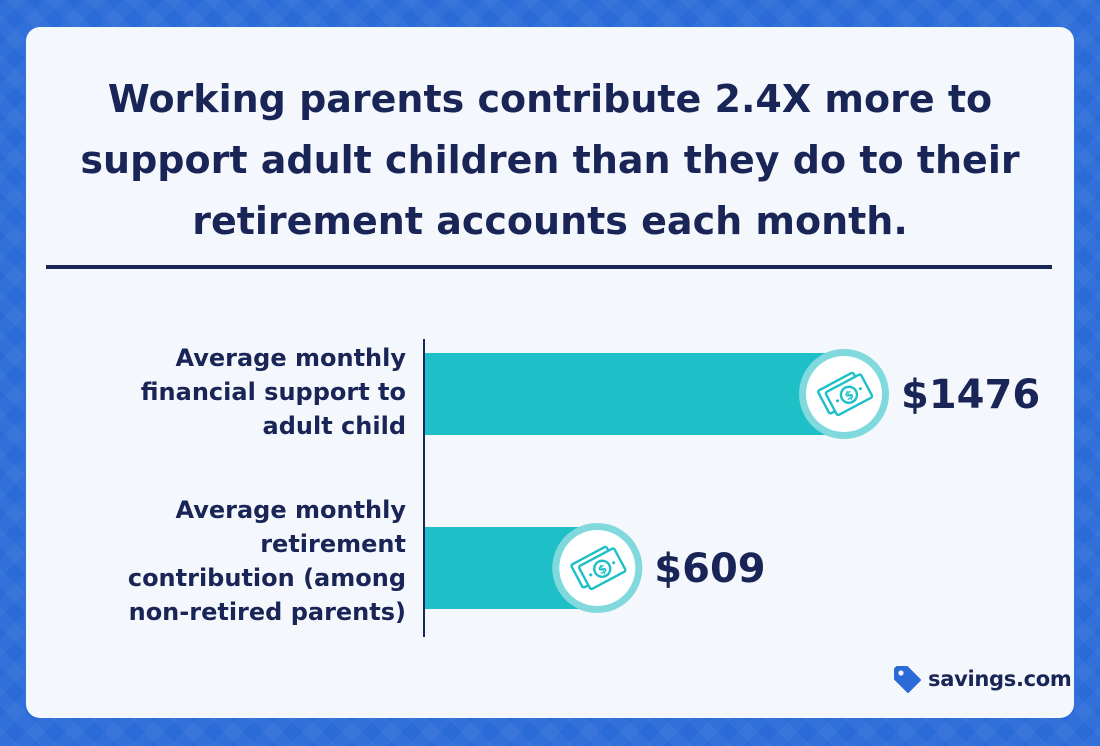 Image resolution: width=1100 pixels, height=746 pixels. Describe the element at coordinates (970, 395) in the screenshot. I see `value-label: $1476` at that location.